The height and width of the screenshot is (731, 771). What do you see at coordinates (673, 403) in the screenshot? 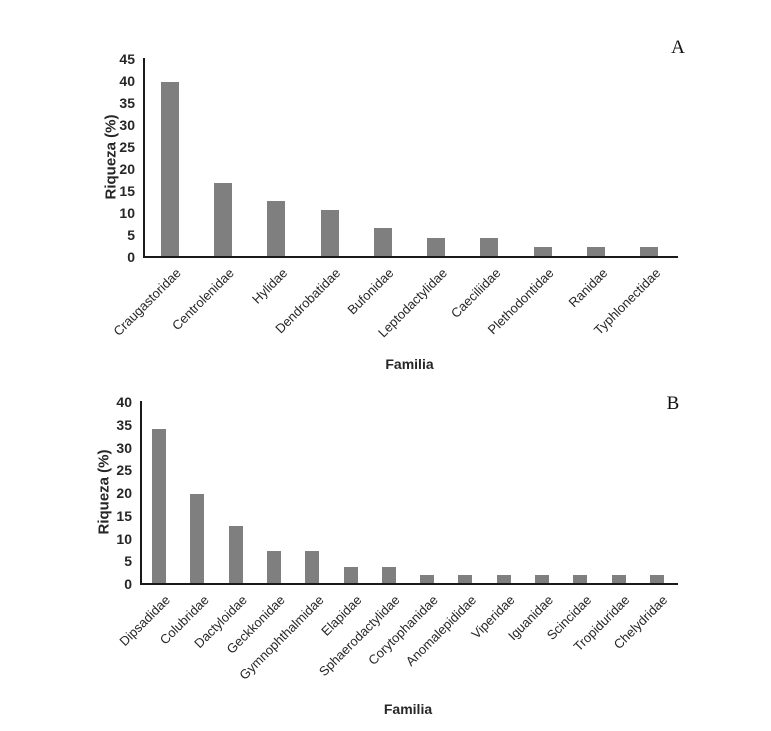
I see `panel-label-b: B` at bounding box center [673, 403].